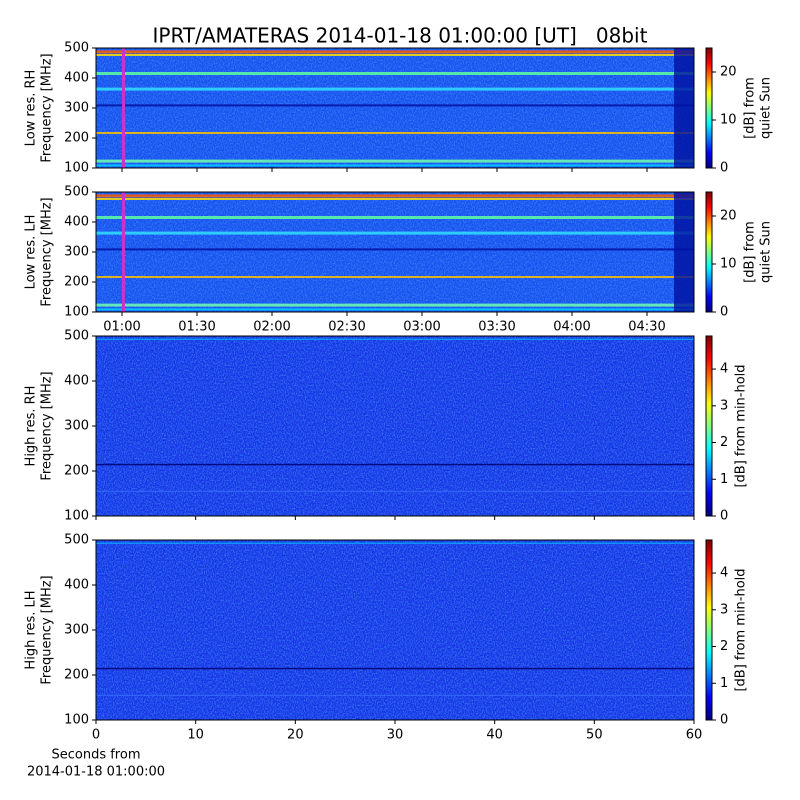  Describe the element at coordinates (295, 735) in the screenshot. I see `x-tick-label: 20` at that location.